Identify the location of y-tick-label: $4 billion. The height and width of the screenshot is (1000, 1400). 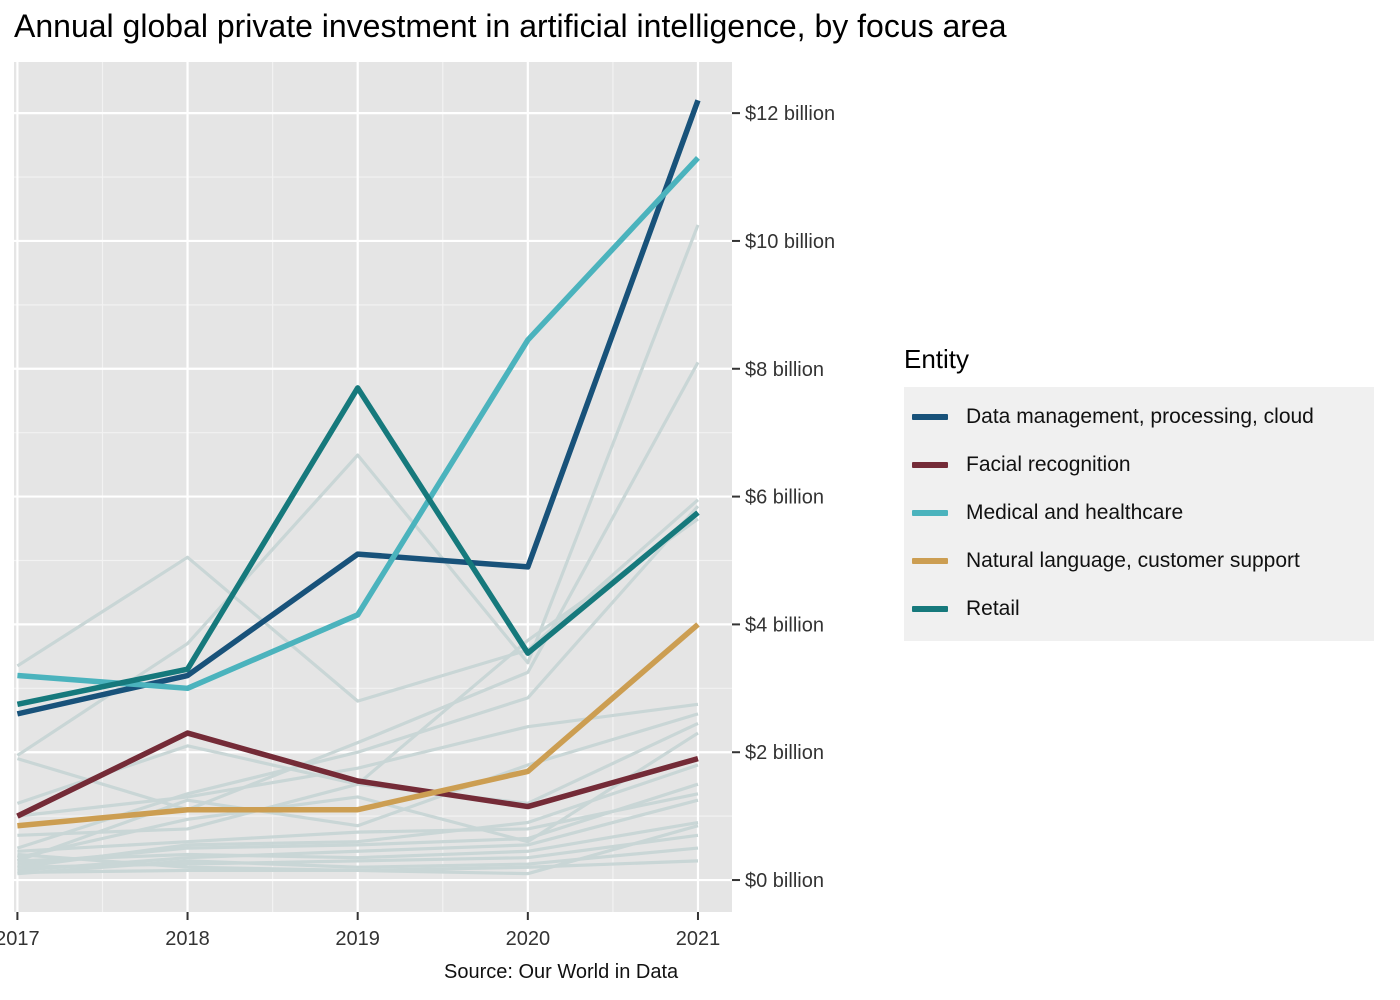
(784, 625).